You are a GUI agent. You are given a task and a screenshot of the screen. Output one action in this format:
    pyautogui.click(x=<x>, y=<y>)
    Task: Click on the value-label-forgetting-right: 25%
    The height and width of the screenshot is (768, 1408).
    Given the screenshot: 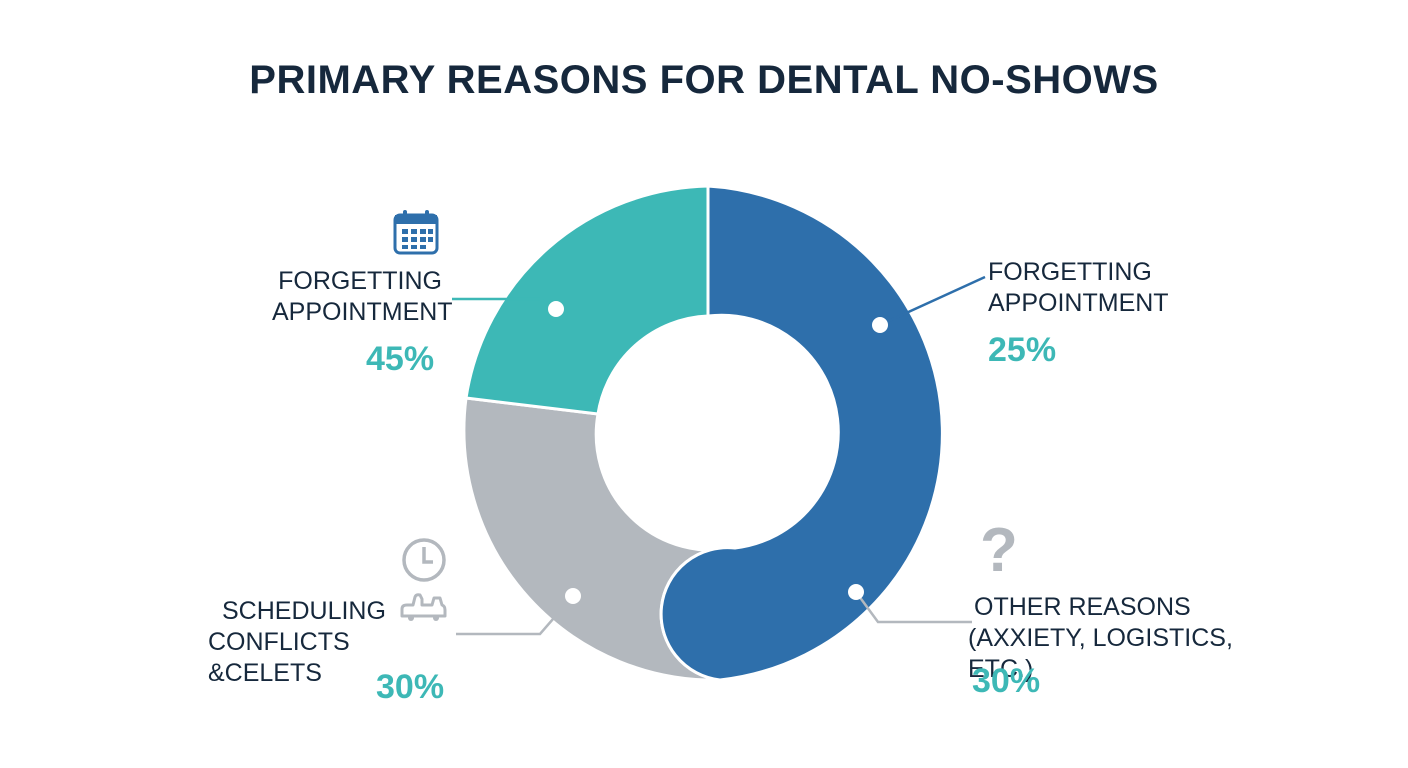 What is the action you would take?
    pyautogui.click(x=1022, y=350)
    